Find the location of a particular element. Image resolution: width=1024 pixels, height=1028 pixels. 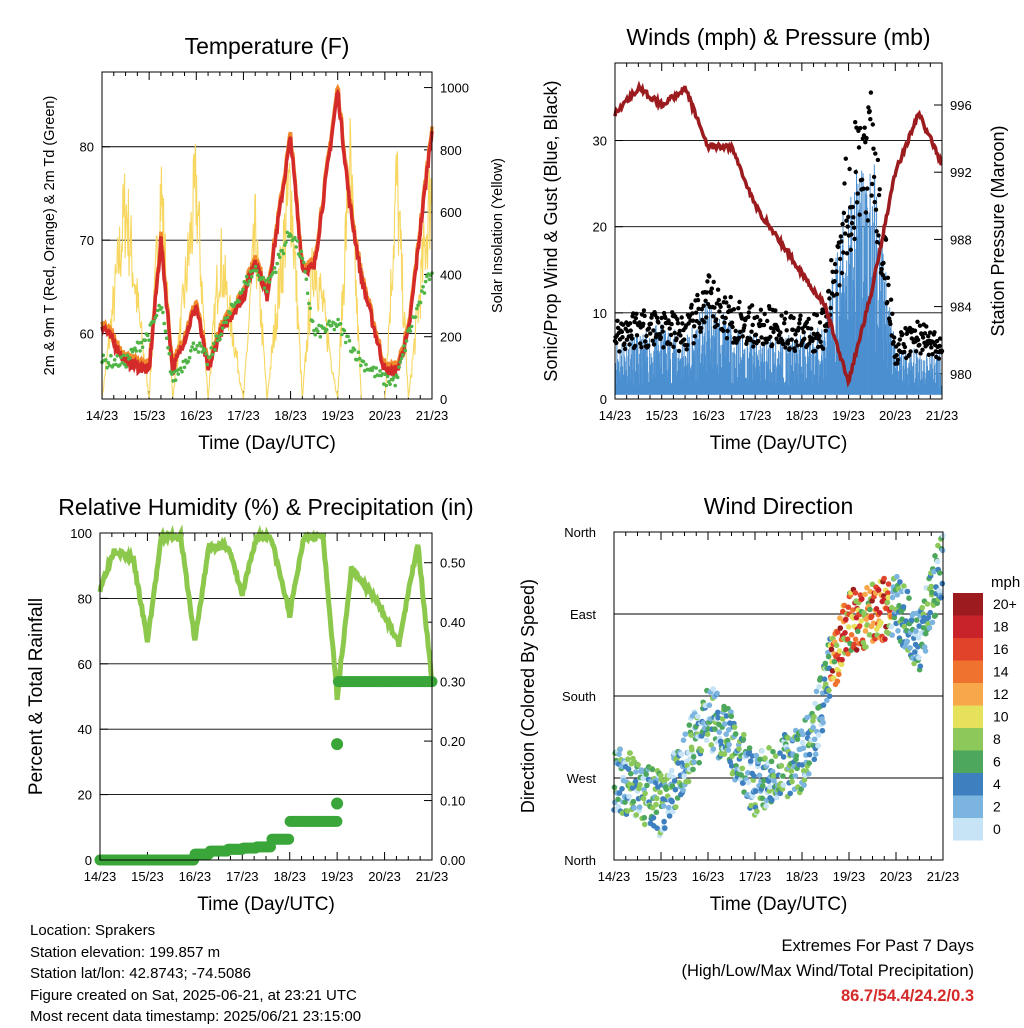

legend-label: 4 is located at coordinates (997, 784).